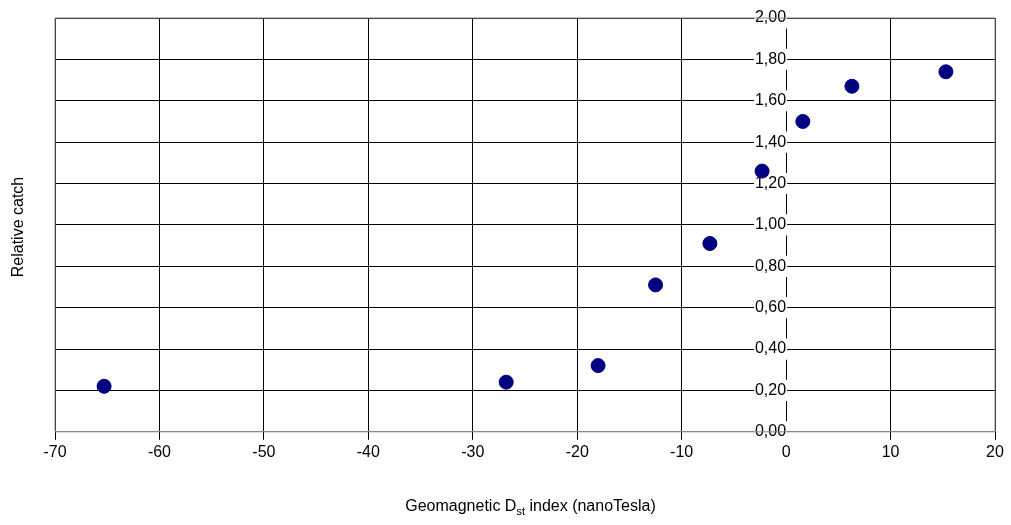 This screenshot has height=525, width=1011. Describe the element at coordinates (18, 227) in the screenshot. I see `y-axis-title: Relative catch` at that location.